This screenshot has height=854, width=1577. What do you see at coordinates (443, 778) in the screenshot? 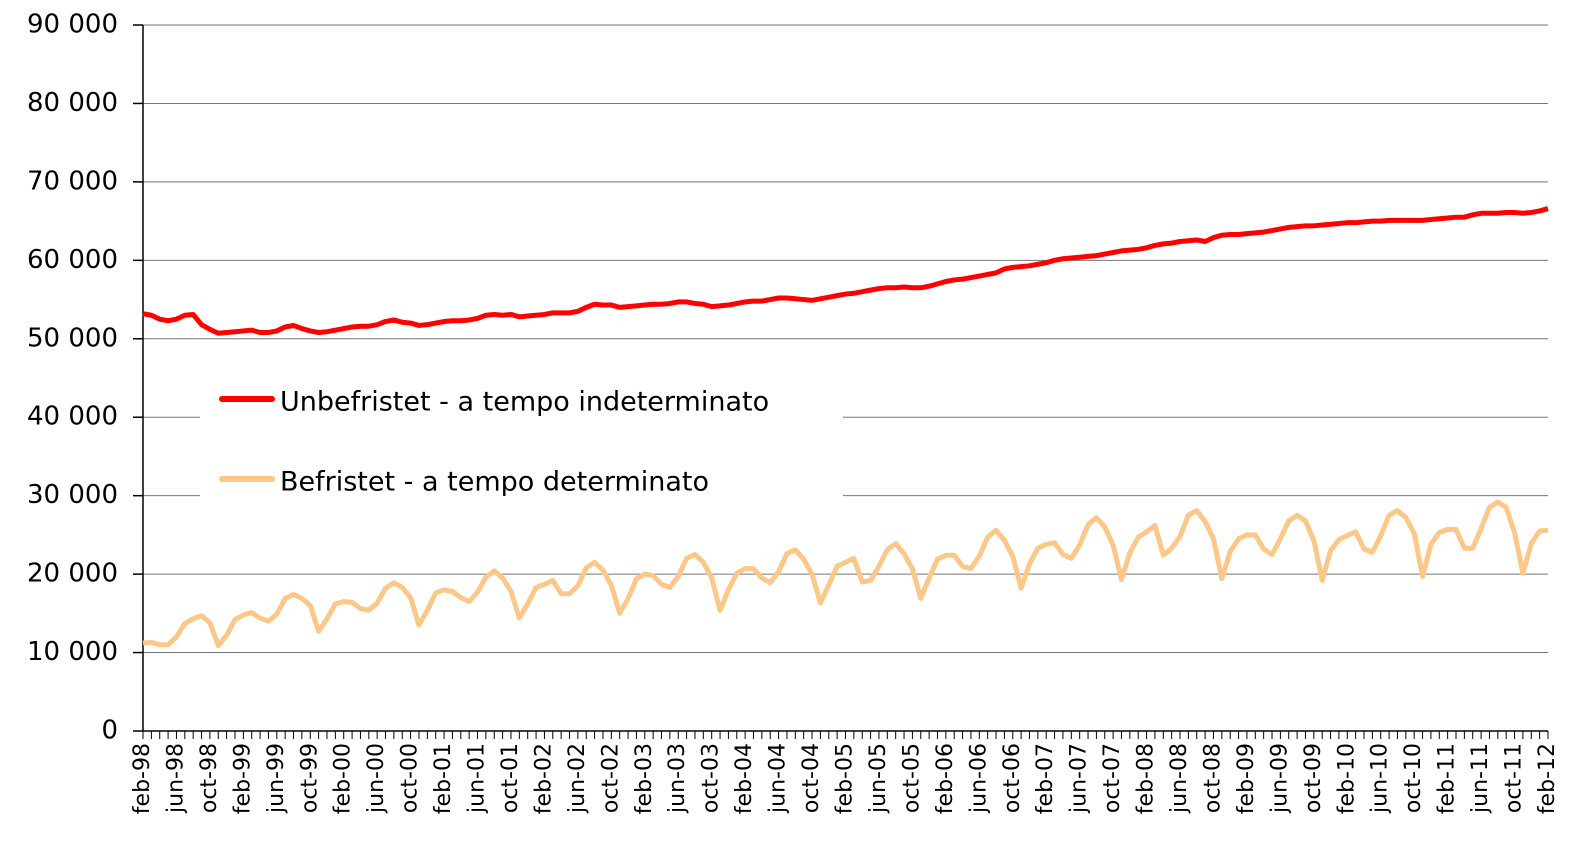
I see `x-tick-label: feb-01` at bounding box center [443, 778].